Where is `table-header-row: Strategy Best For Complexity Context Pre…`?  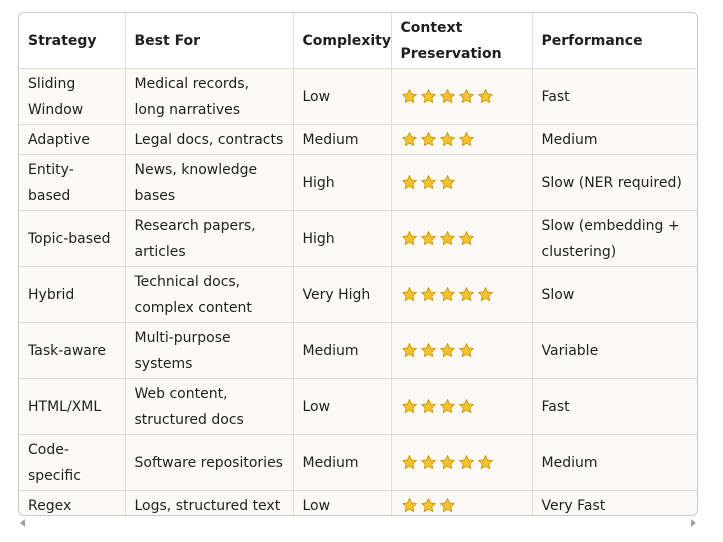 table-header-row: Strategy Best For Complexity Context Pre… is located at coordinates (358, 41).